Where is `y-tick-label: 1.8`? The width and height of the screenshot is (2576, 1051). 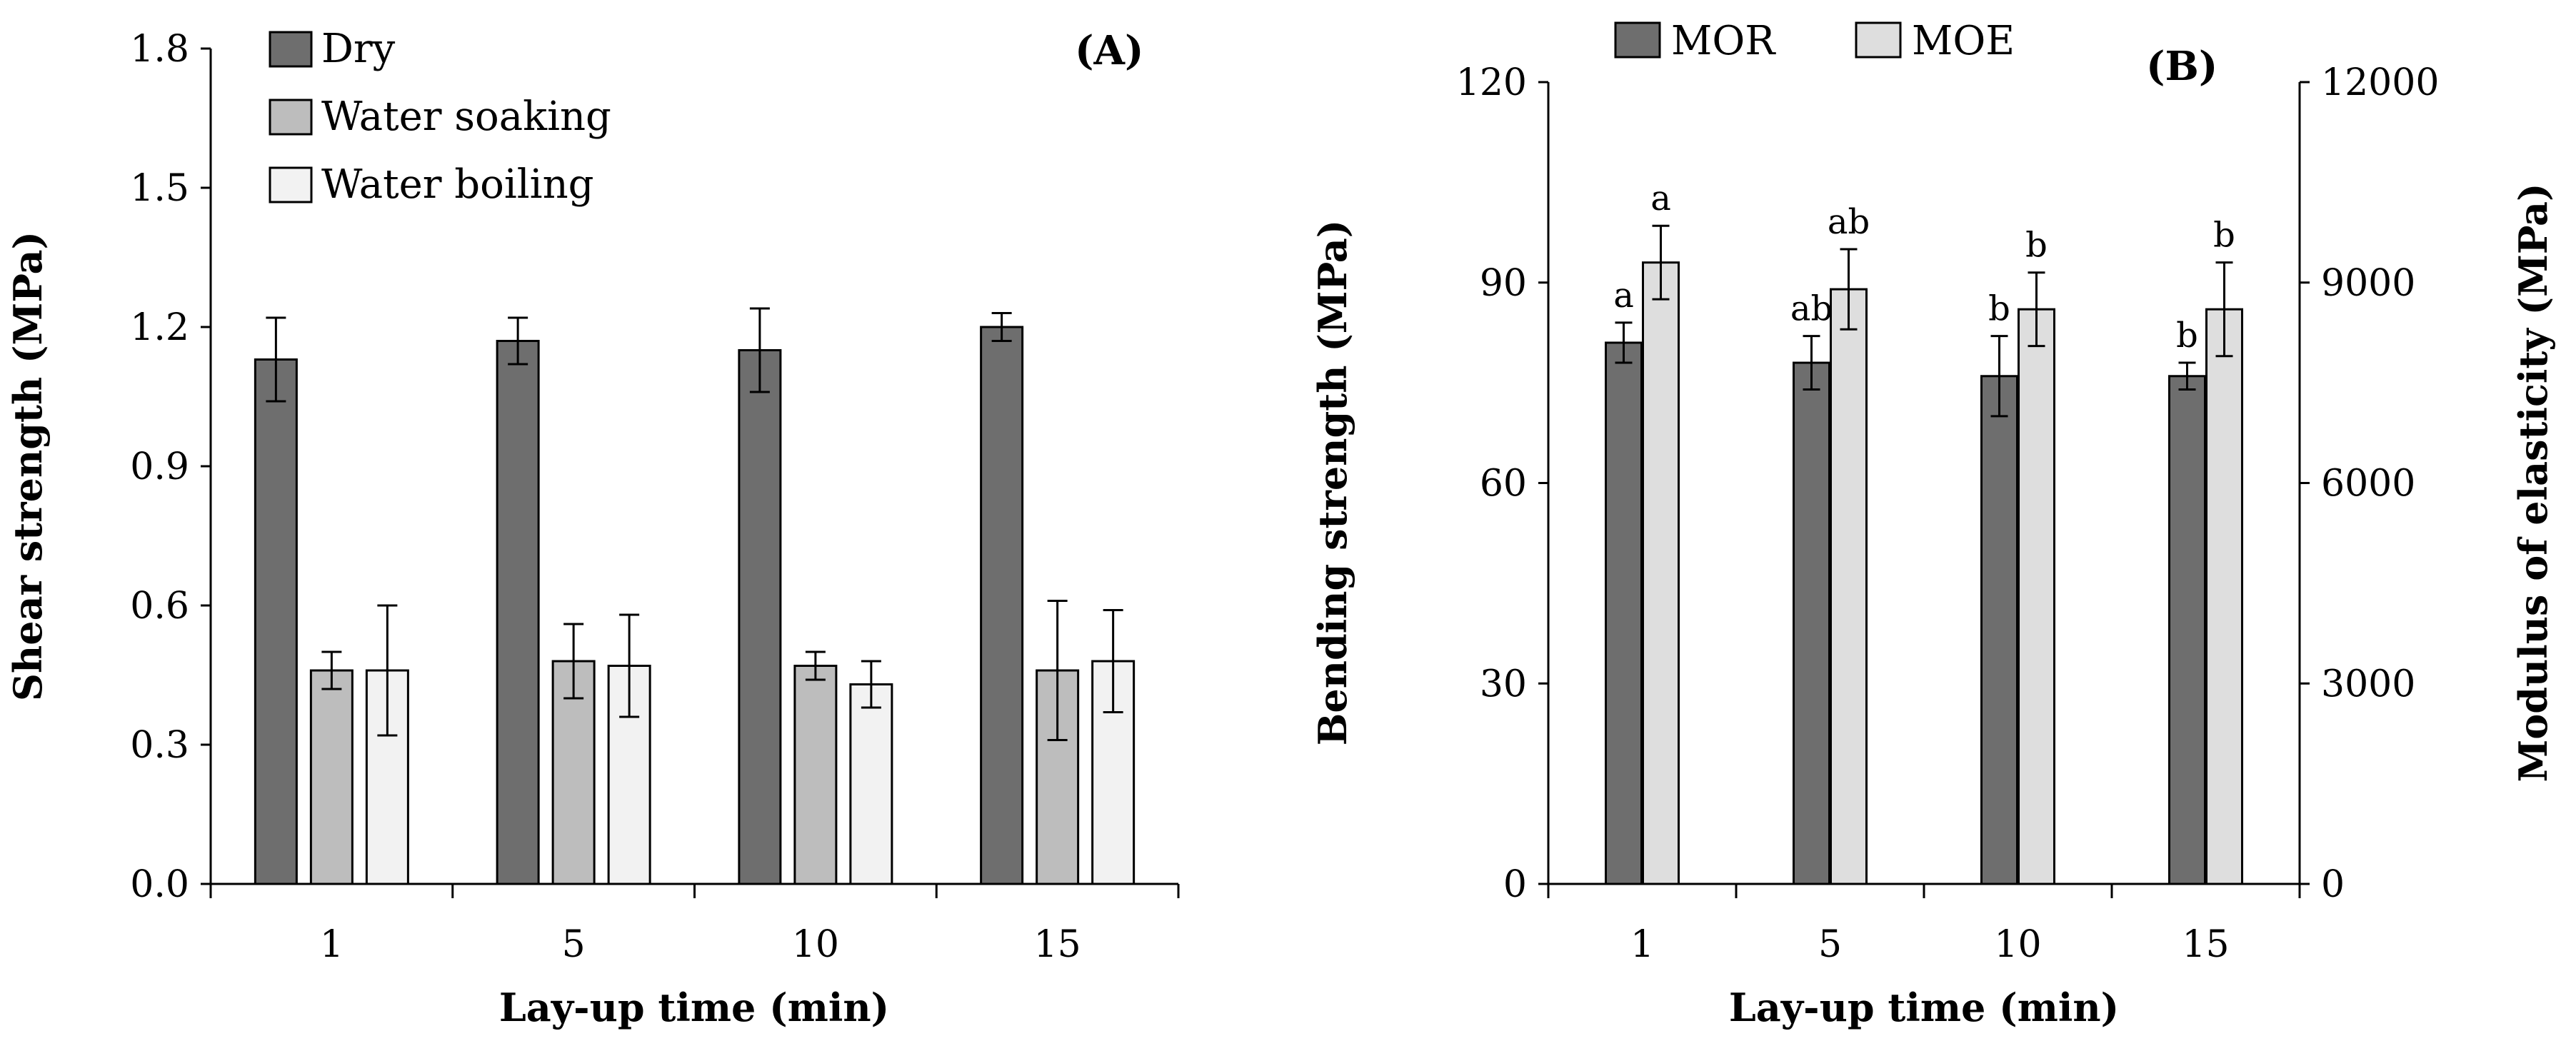
y-tick-label: 1.8 is located at coordinates (159, 50).